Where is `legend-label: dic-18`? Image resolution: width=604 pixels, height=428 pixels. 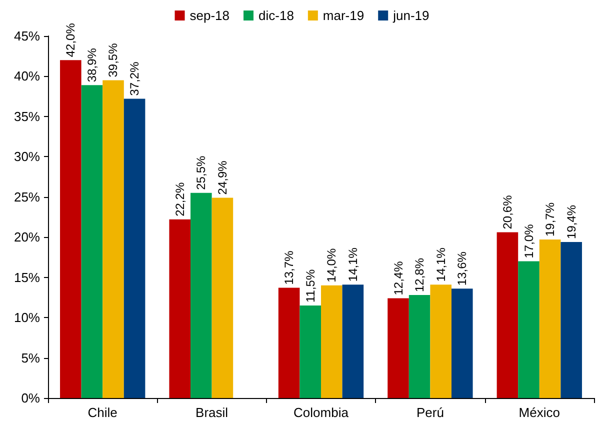 legend-label: dic-18 is located at coordinates (276, 15).